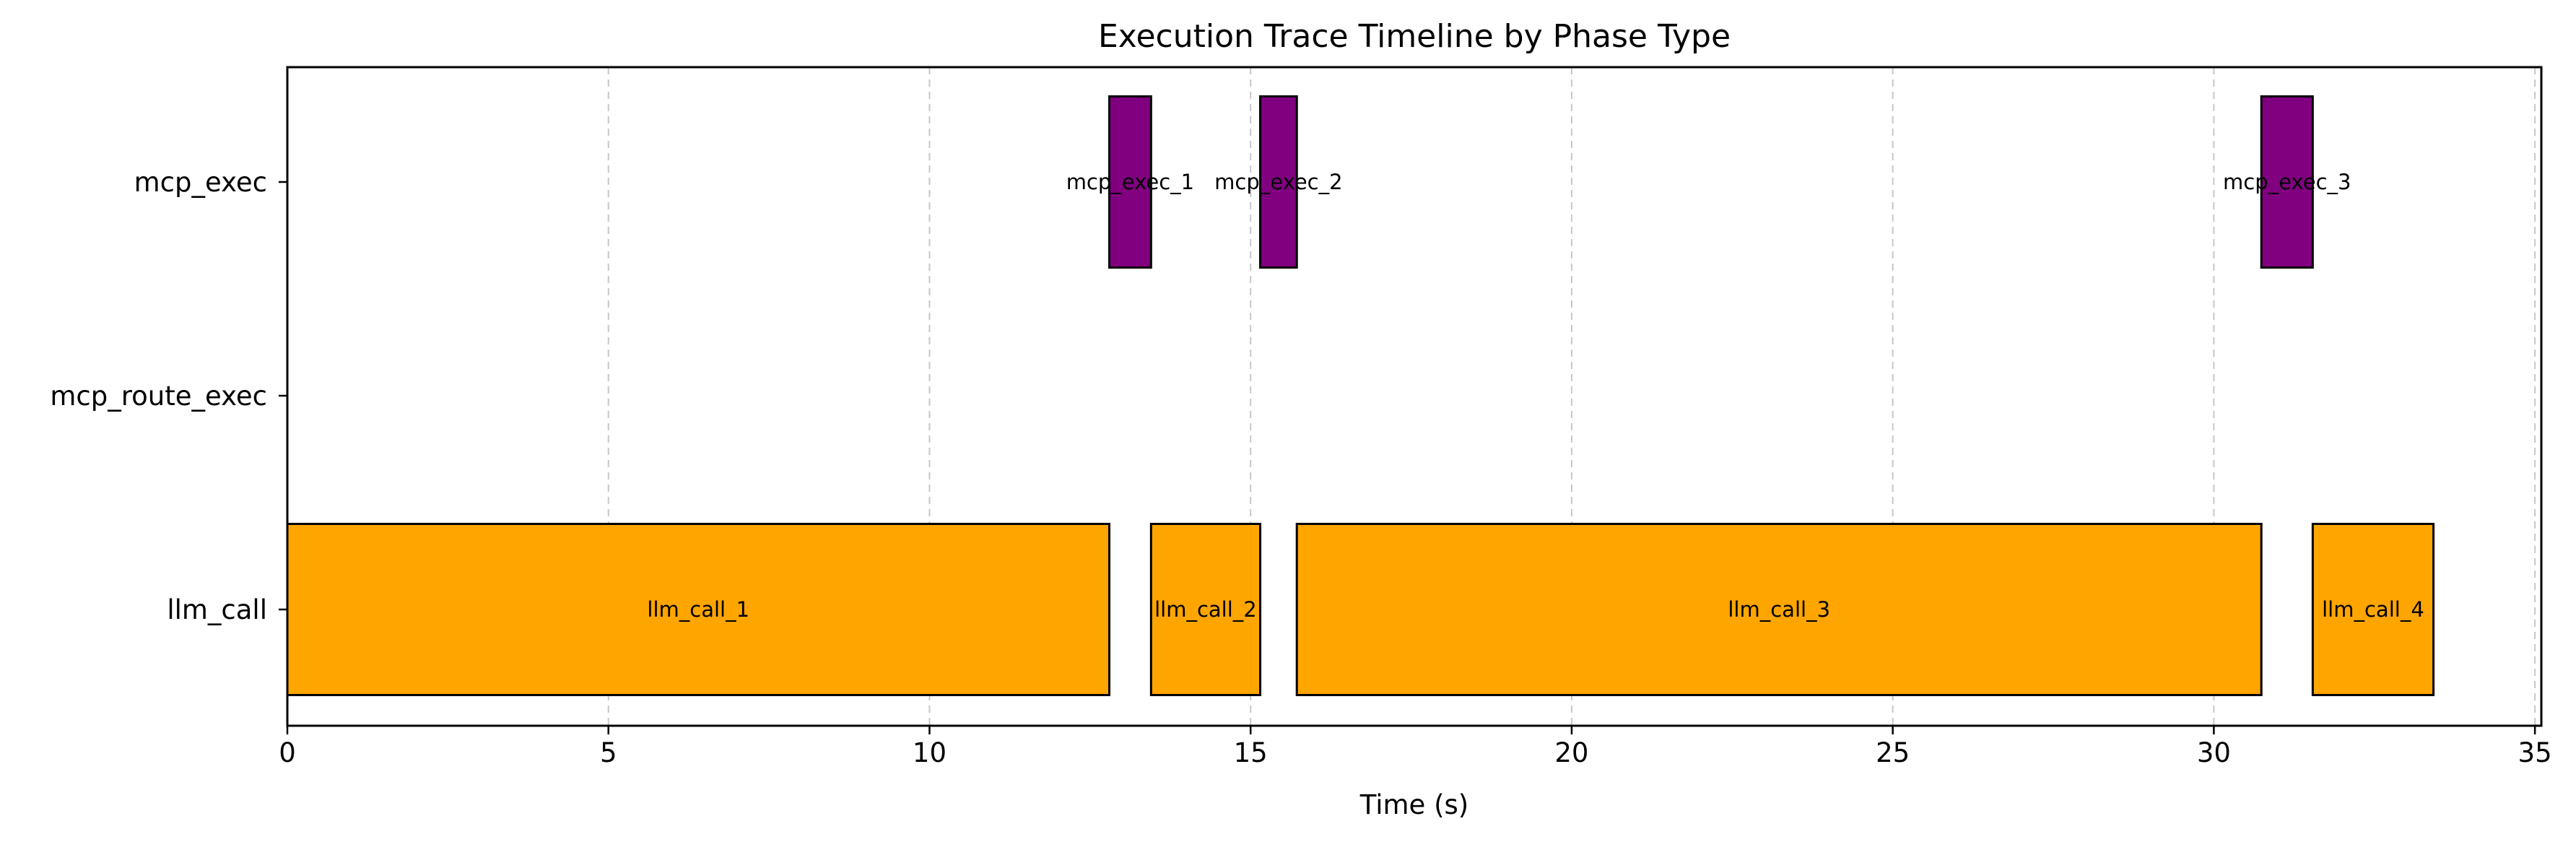  I want to click on x-tick-label: 30, so click(2214, 752).